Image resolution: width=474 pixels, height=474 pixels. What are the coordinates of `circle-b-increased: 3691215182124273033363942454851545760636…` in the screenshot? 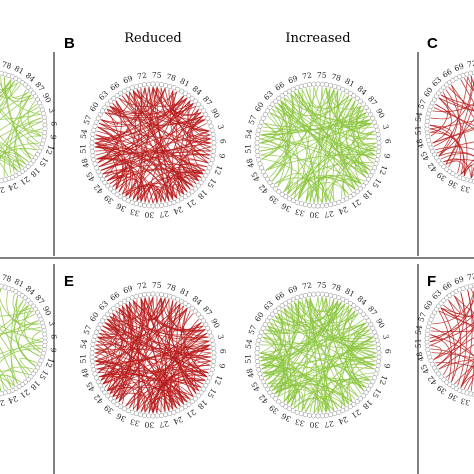 It's located at (317, 144).